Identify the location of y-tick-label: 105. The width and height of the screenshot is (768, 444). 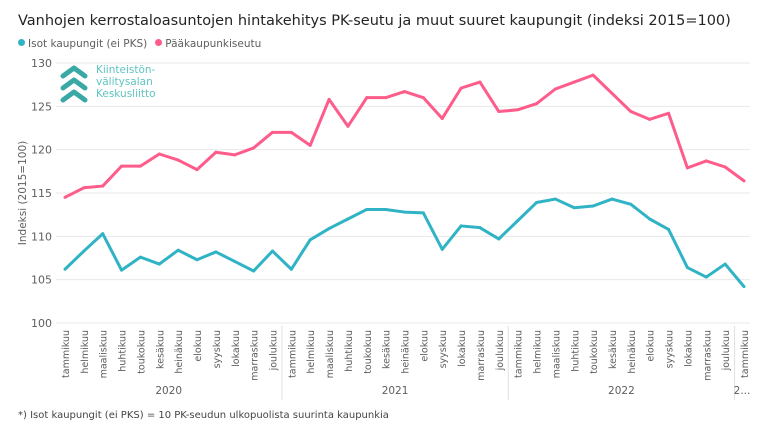
(41, 280).